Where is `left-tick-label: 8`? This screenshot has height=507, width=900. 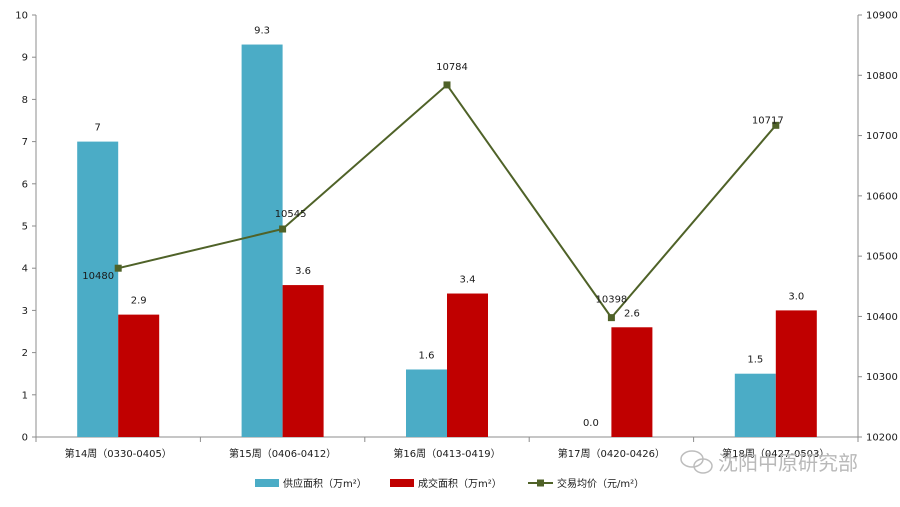
left-tick-label: 8 is located at coordinates (25, 100).